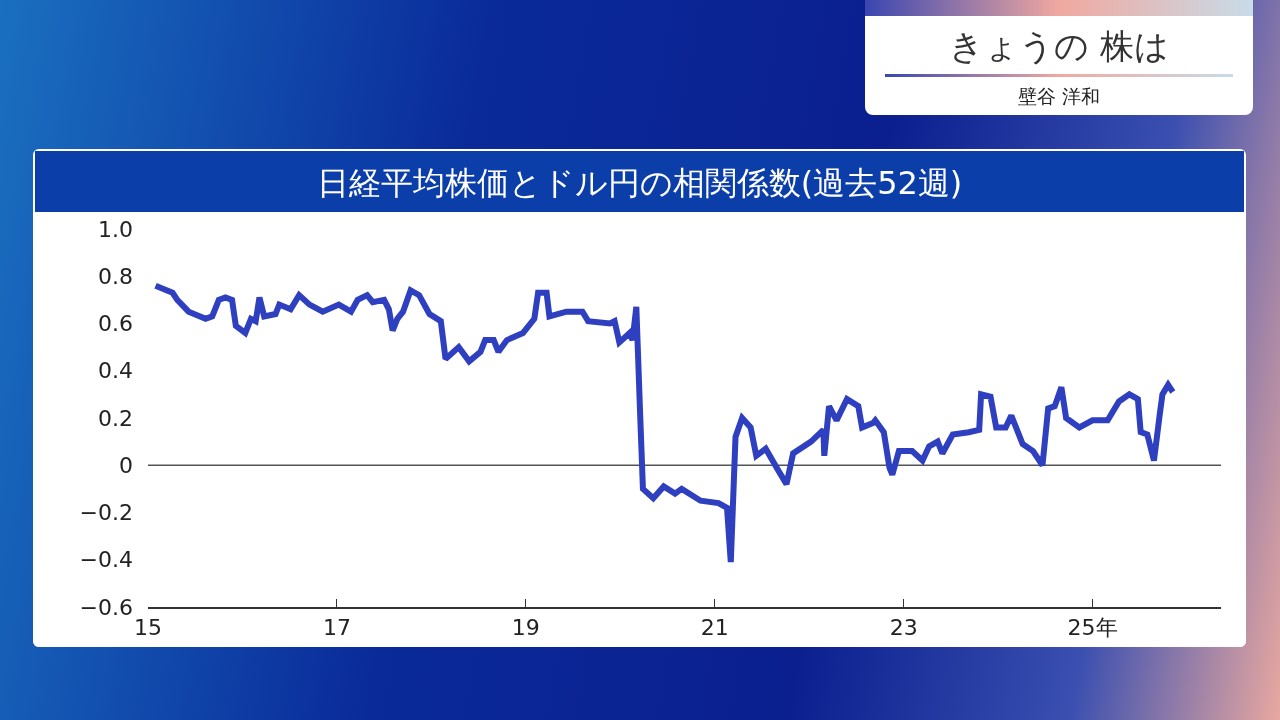  I want to click on y-tick-label: 0, so click(126, 465).